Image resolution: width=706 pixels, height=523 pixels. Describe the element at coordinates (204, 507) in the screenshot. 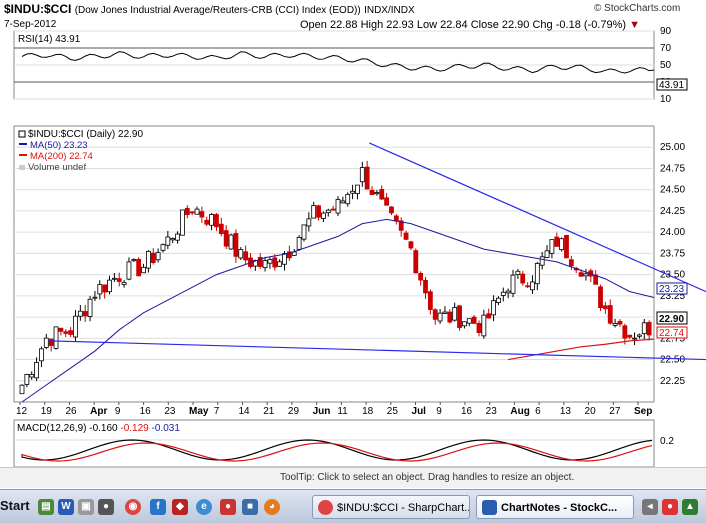

I see `ie-icon: e` at that location.